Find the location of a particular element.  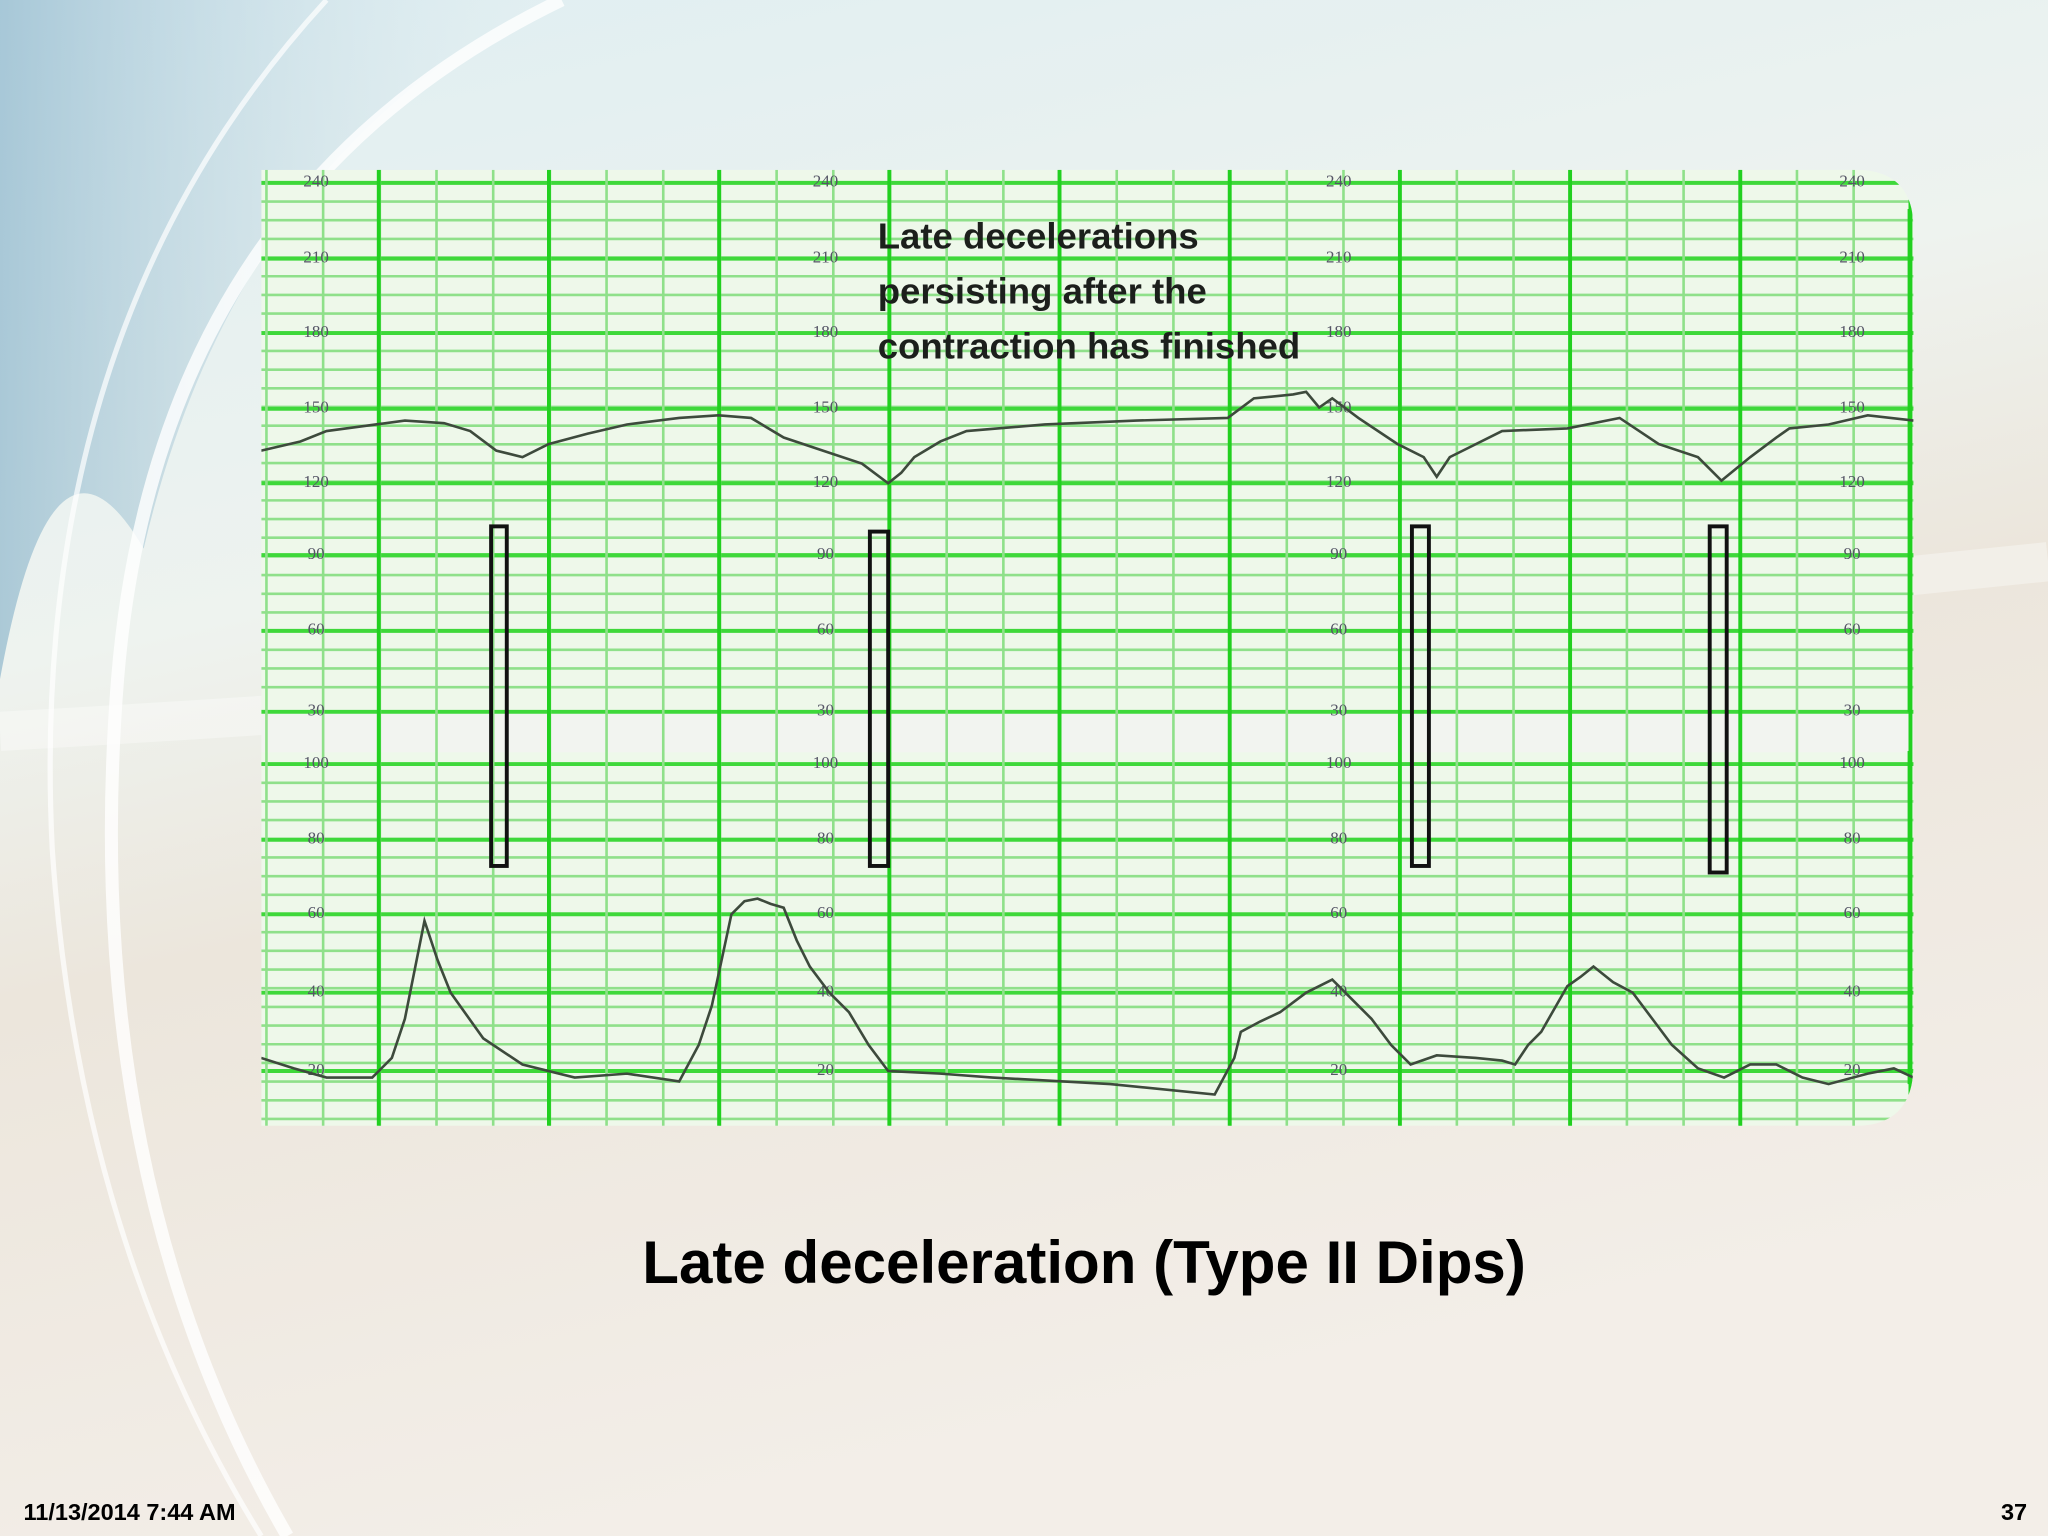

annotation-line: contraction has finished is located at coordinates (1089, 345).